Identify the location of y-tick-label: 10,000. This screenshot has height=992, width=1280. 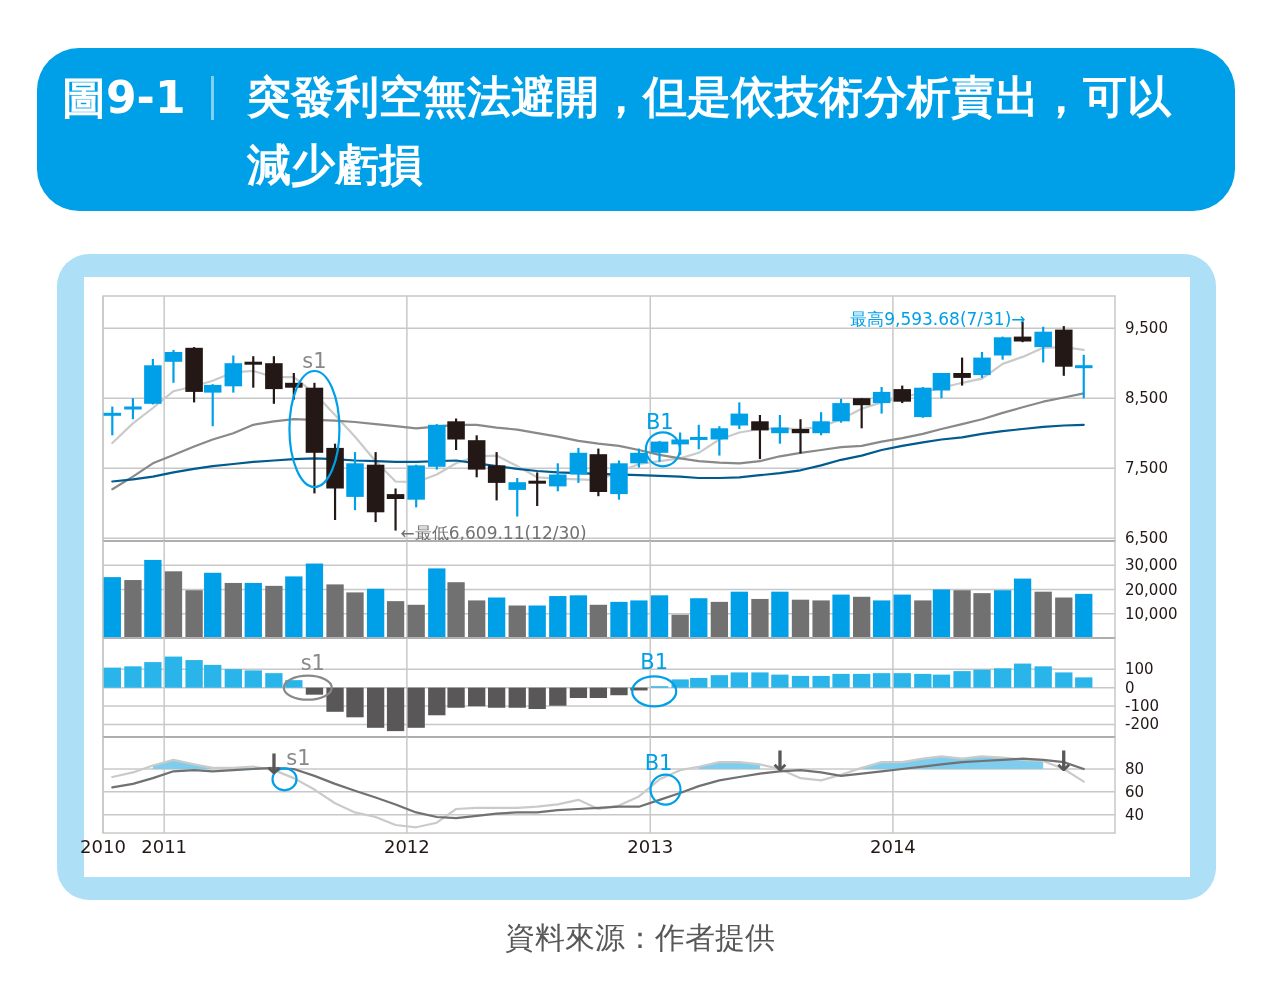
(1151, 613).